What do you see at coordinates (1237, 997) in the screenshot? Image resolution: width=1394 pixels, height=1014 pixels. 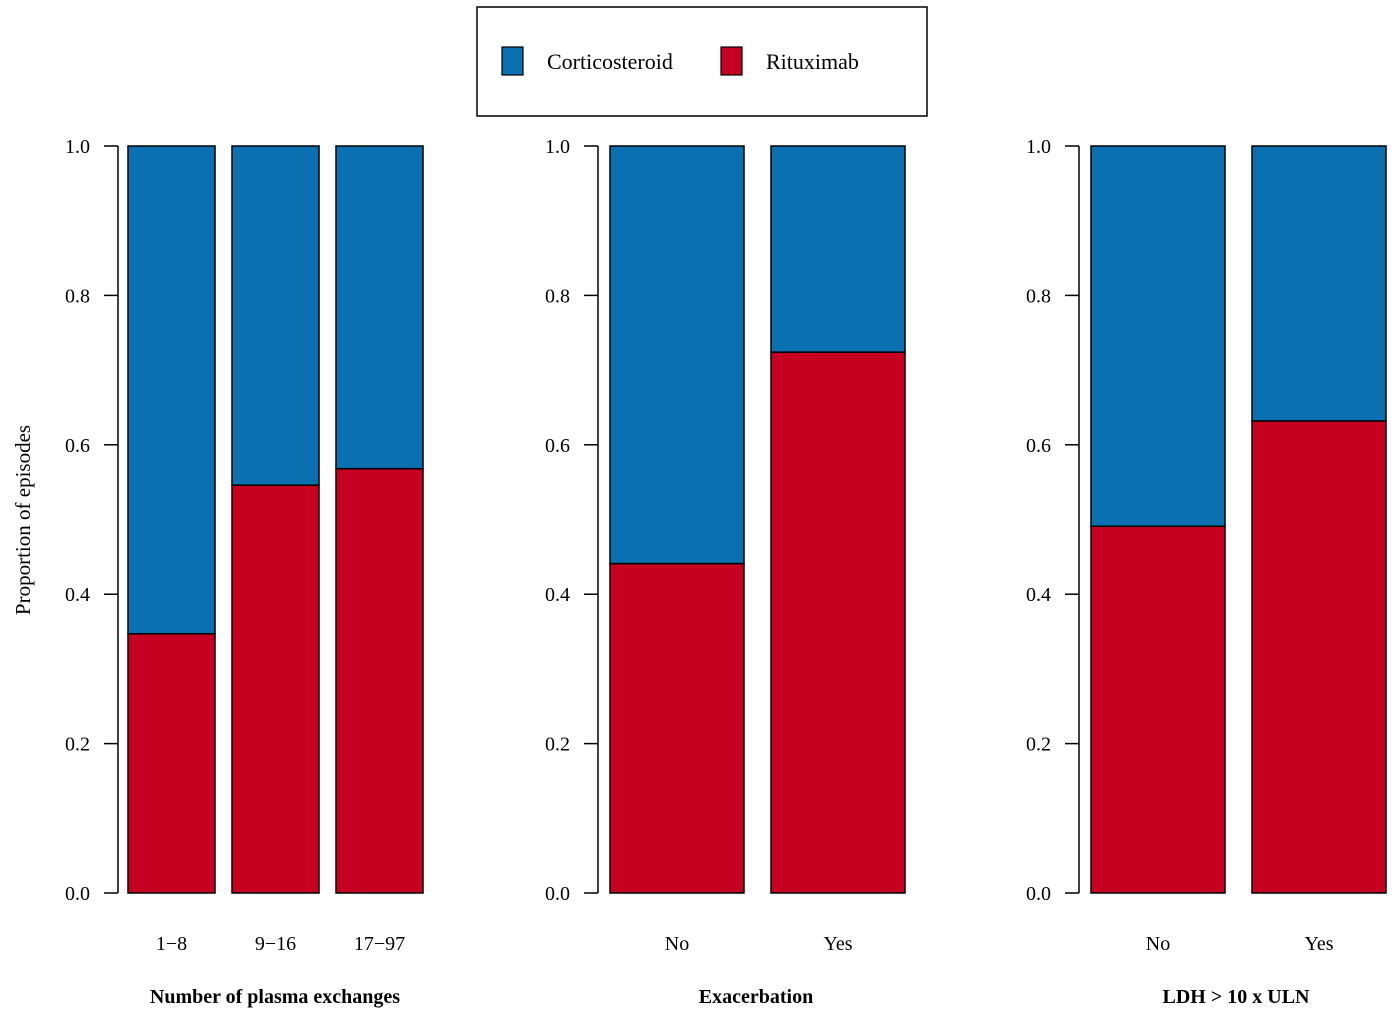 I see `x-axis-title: LDH > 10 x ULN` at bounding box center [1237, 997].